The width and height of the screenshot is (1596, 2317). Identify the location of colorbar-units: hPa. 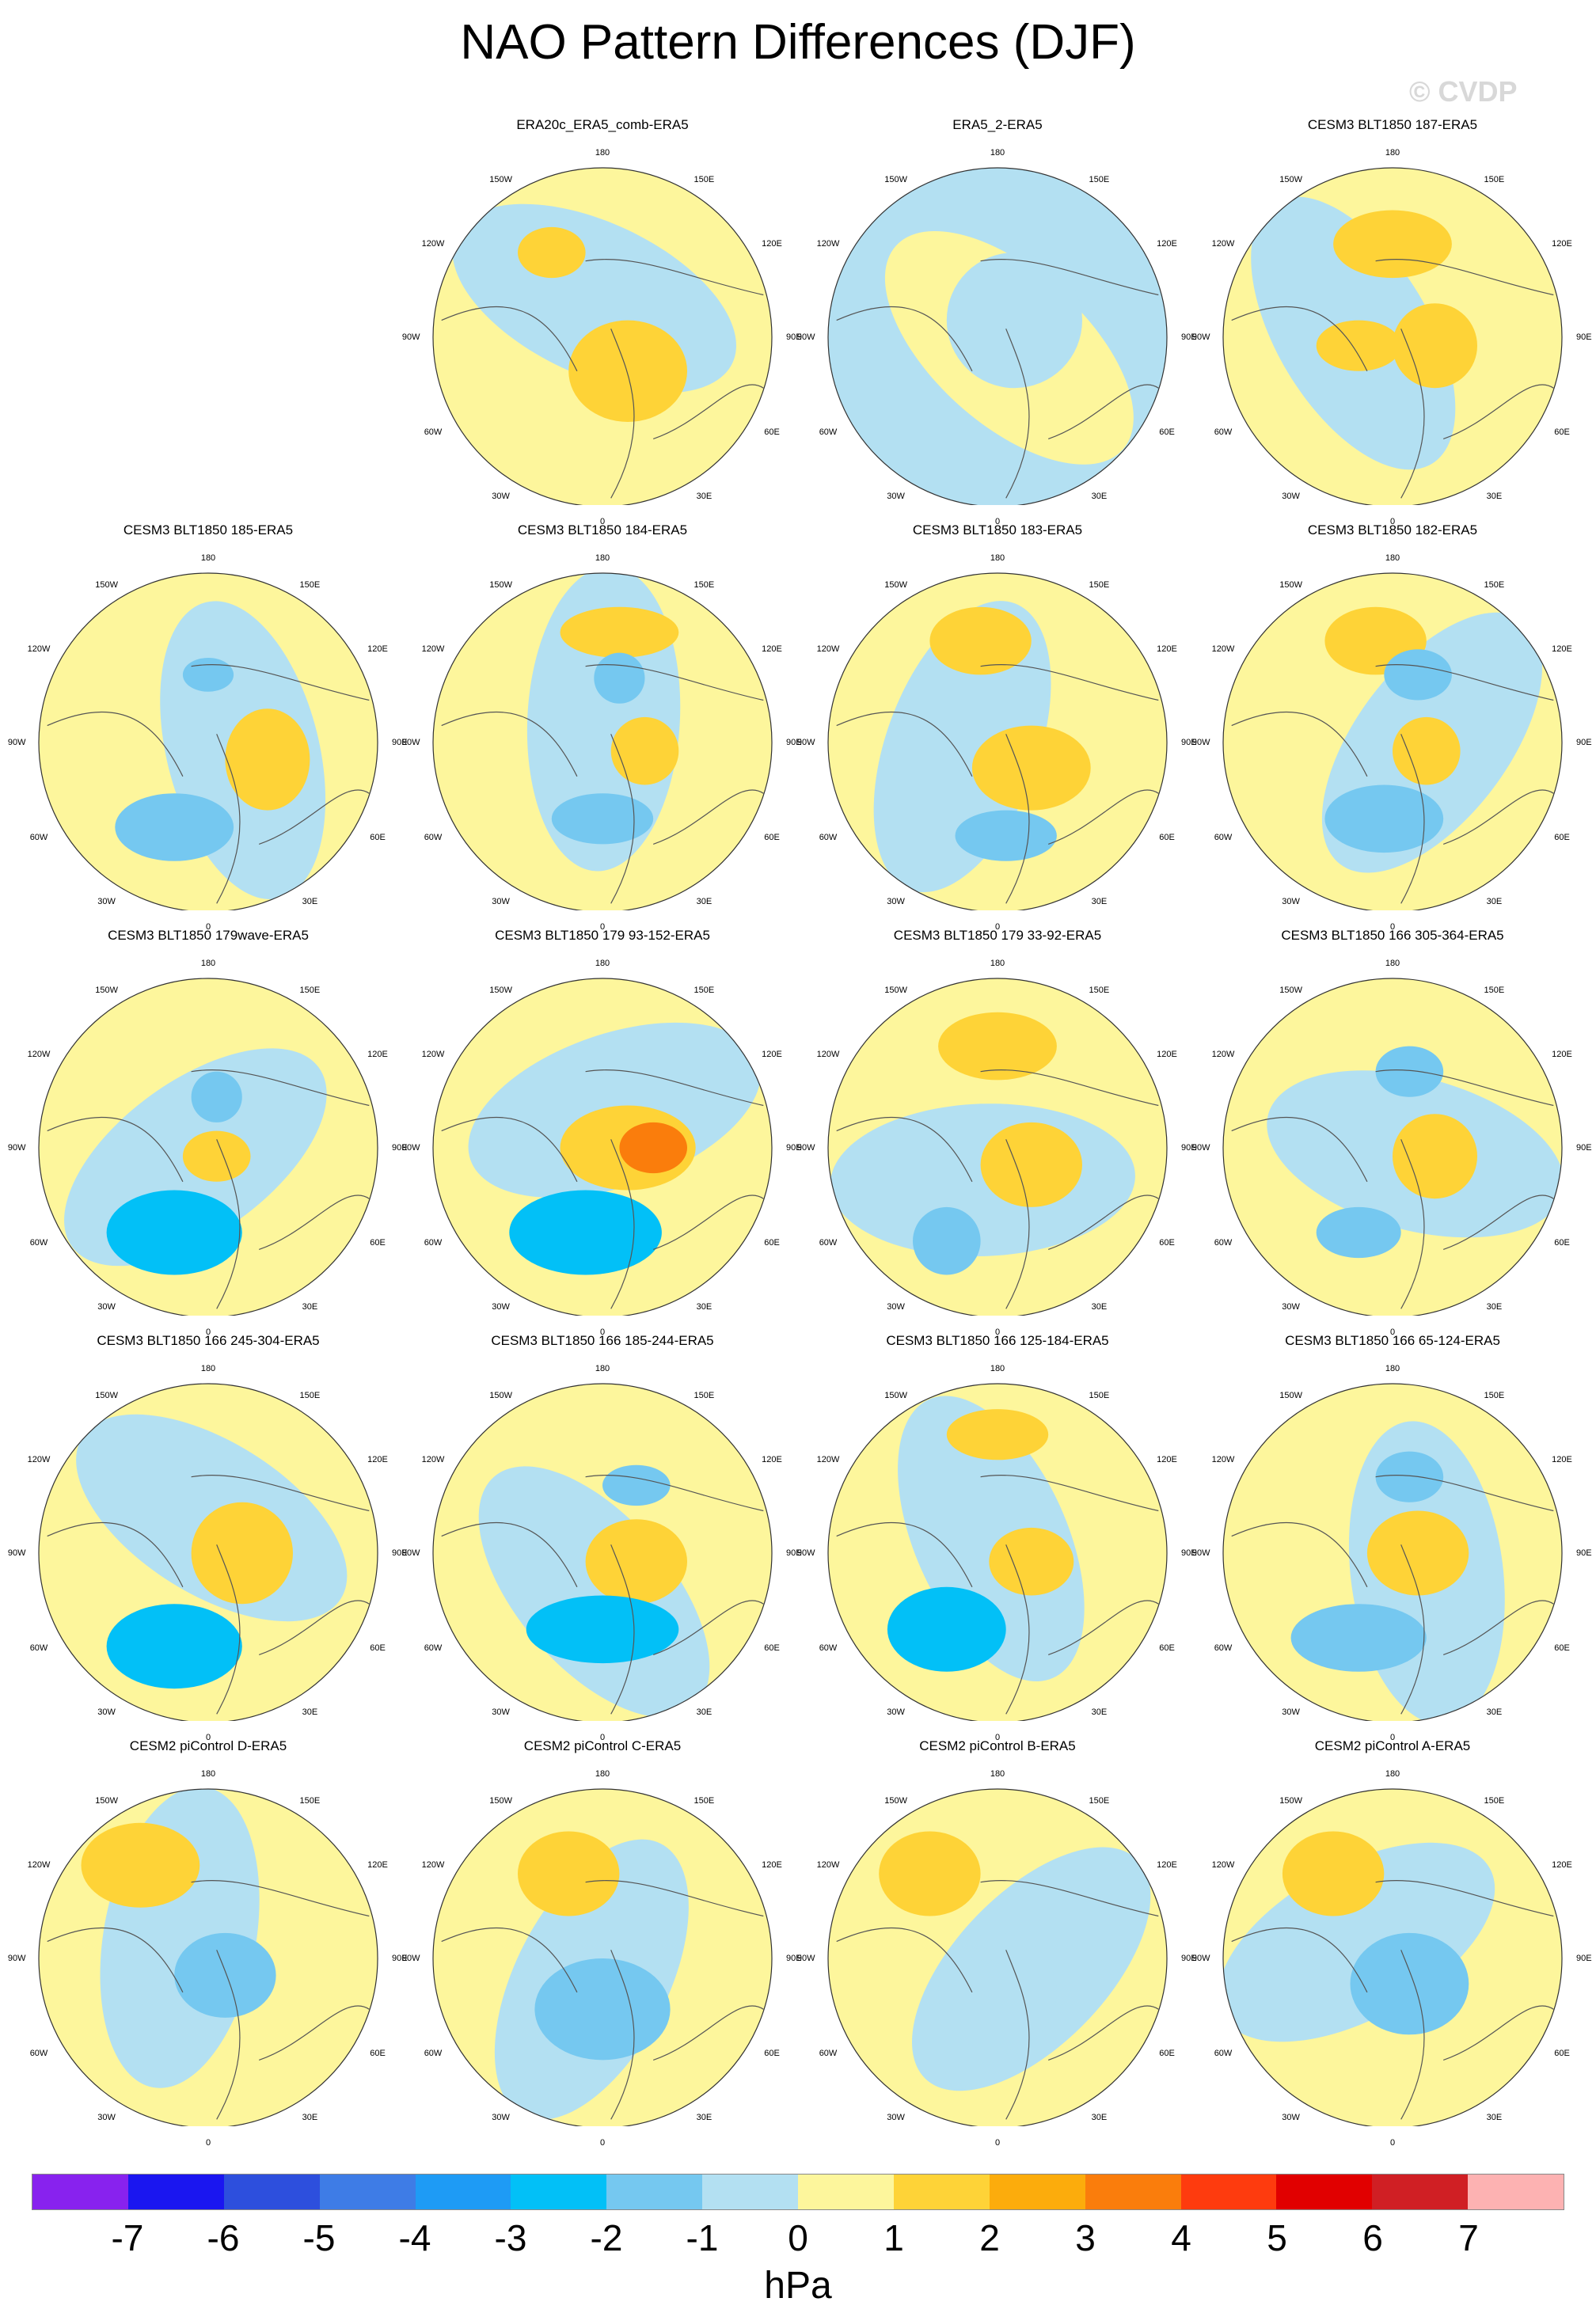
(798, 2286).